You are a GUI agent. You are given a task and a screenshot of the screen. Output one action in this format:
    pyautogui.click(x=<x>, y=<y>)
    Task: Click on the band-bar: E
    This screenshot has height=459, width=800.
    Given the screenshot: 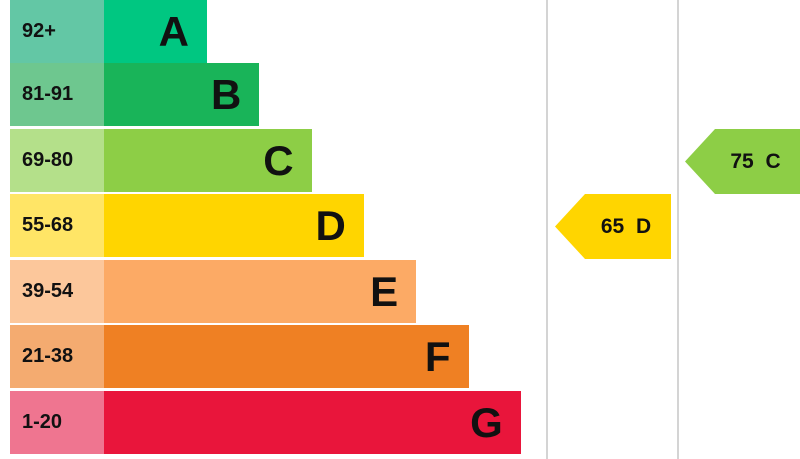 What is the action you would take?
    pyautogui.click(x=260, y=291)
    